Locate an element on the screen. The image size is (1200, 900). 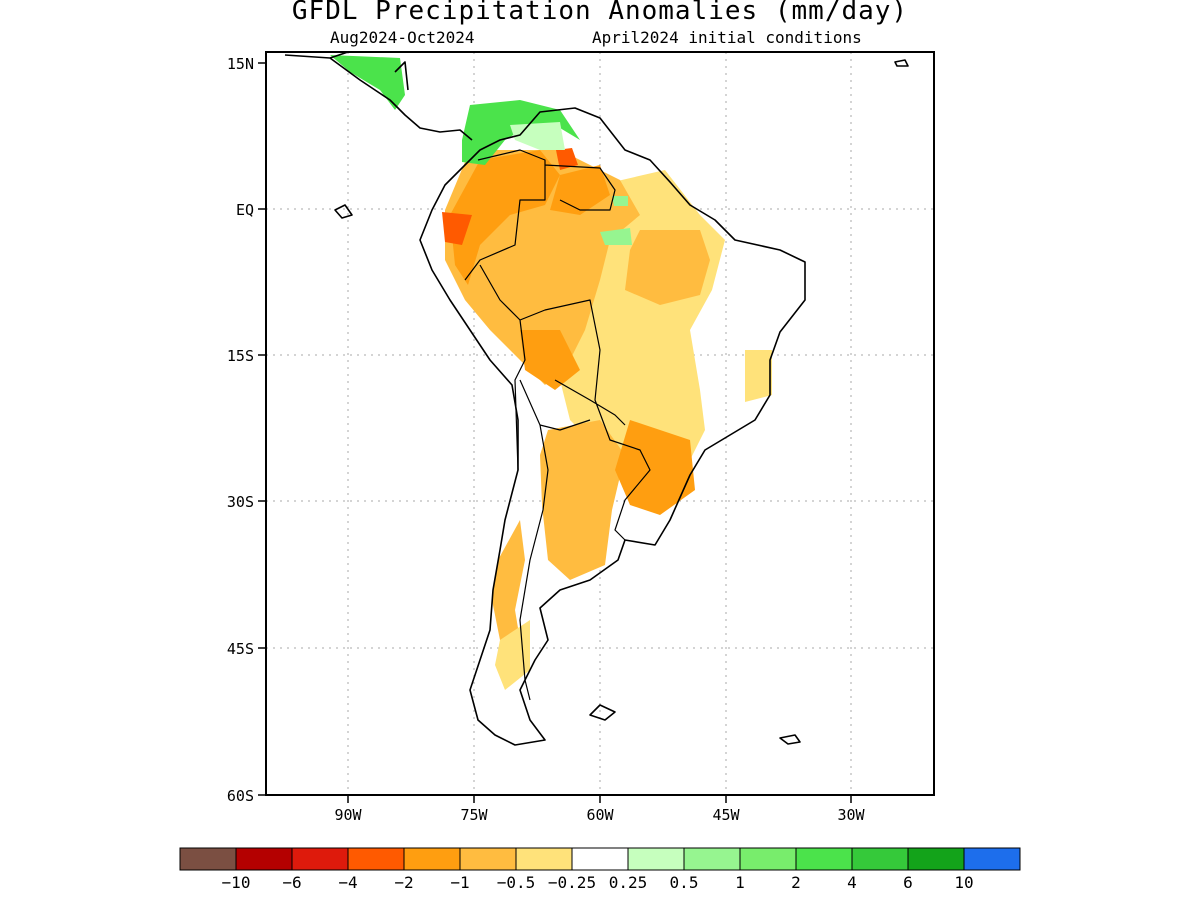
anomaly-region-amazon-mouth is located at coordinates (616, 236).